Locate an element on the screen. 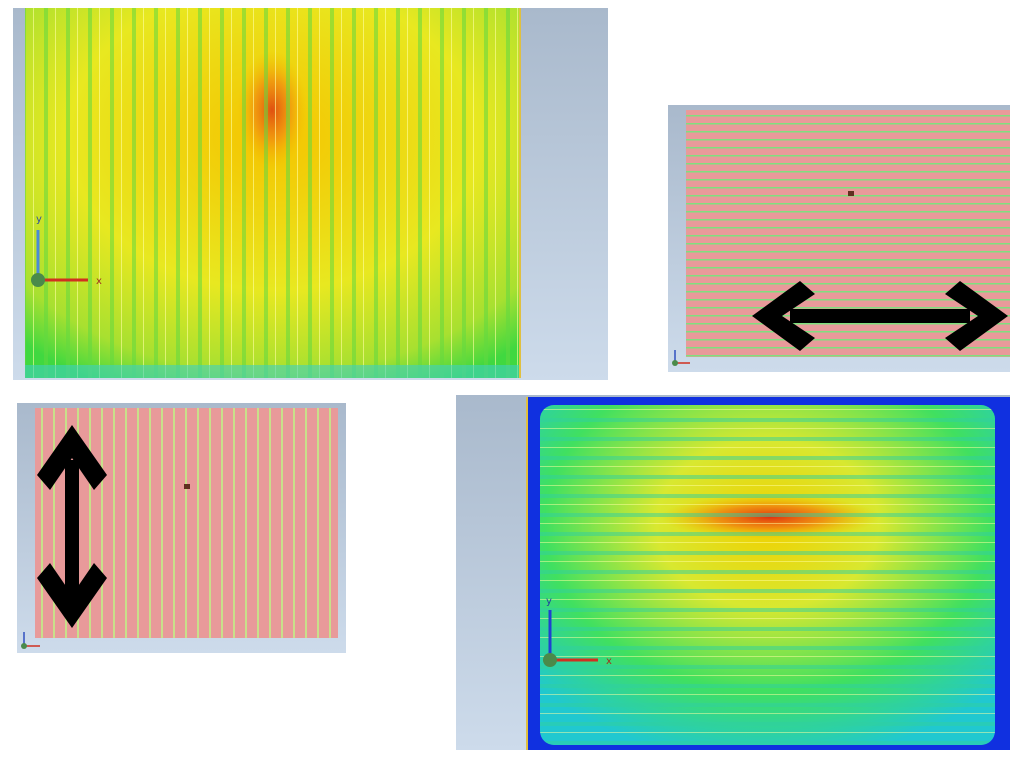  double-arrow-vertical is located at coordinates (72, 526).